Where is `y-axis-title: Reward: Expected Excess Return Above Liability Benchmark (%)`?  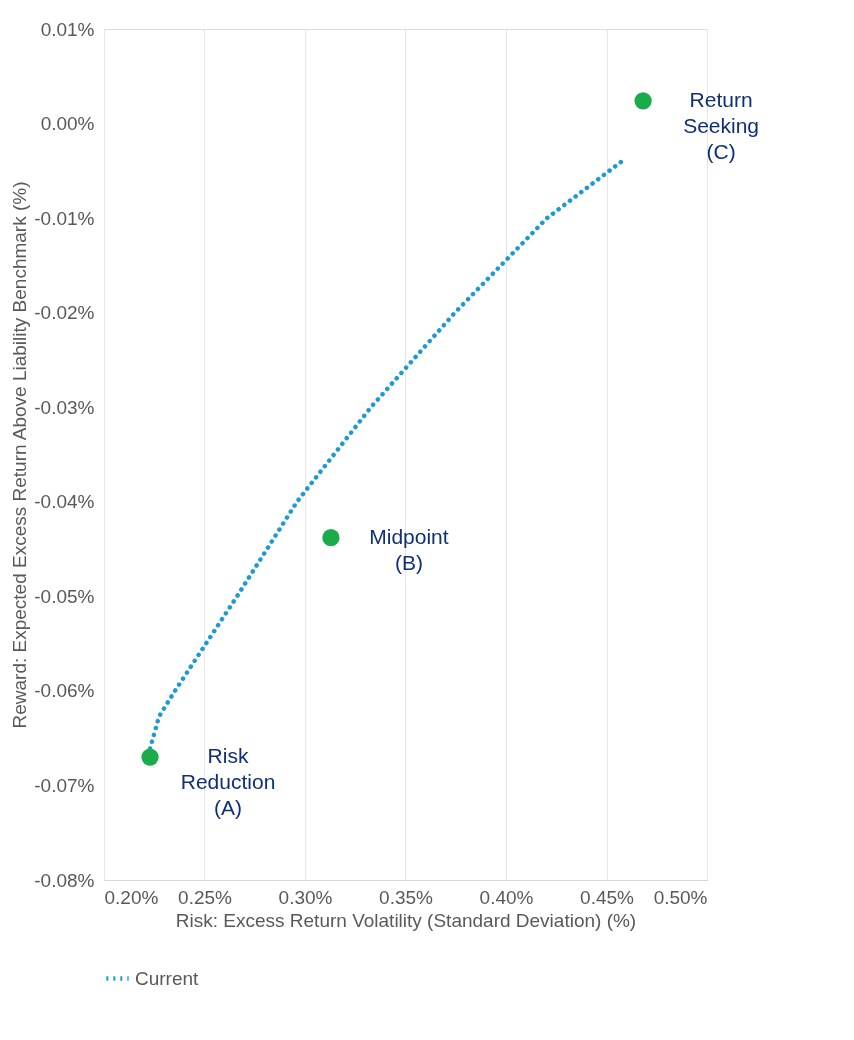 y-axis-title: Reward: Expected Excess Return Above Liability Benchmark (%) is located at coordinates (20, 455).